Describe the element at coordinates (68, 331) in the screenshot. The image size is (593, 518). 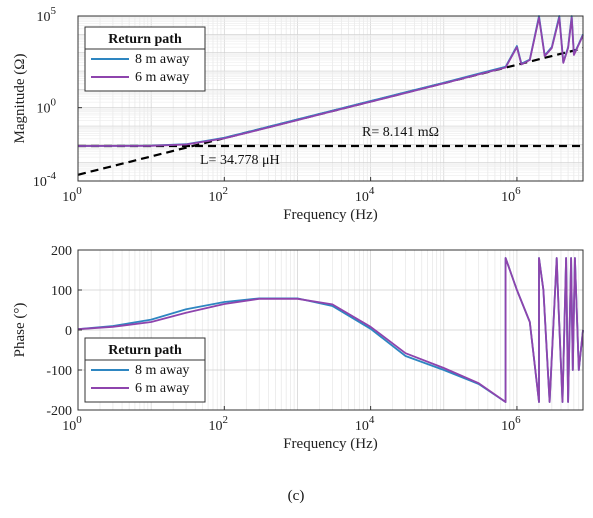
I see `y-tick-label: 0` at that location.